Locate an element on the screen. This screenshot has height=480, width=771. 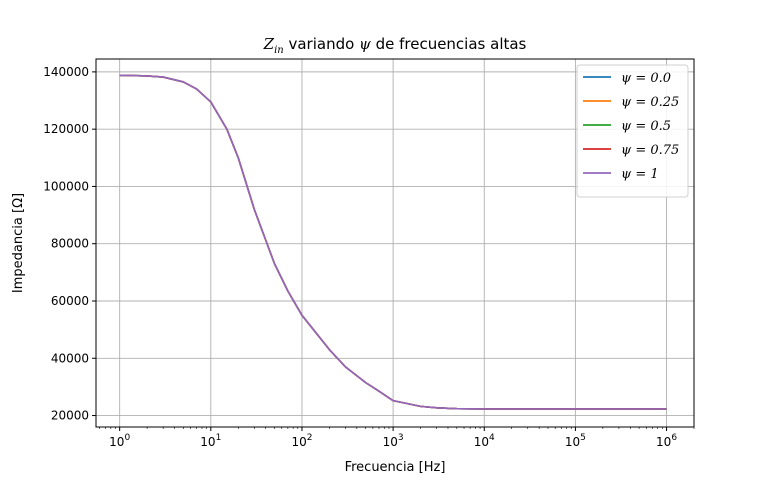
x-tick-label: 10³ is located at coordinates (393, 441).